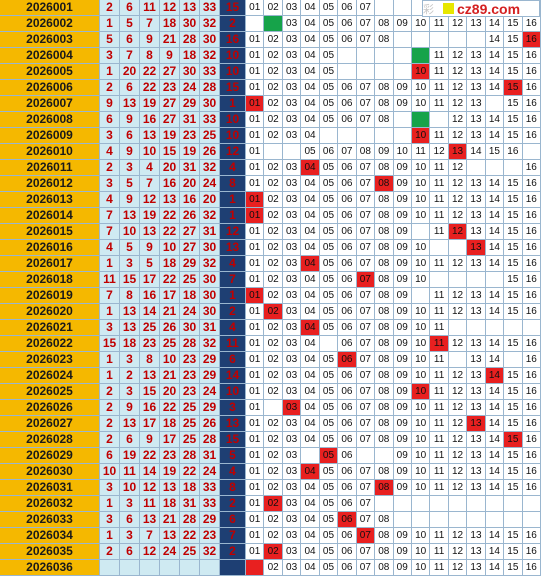 The height and width of the screenshot is (577, 541). I want to click on red-ball-number: 31, so click(210, 456).